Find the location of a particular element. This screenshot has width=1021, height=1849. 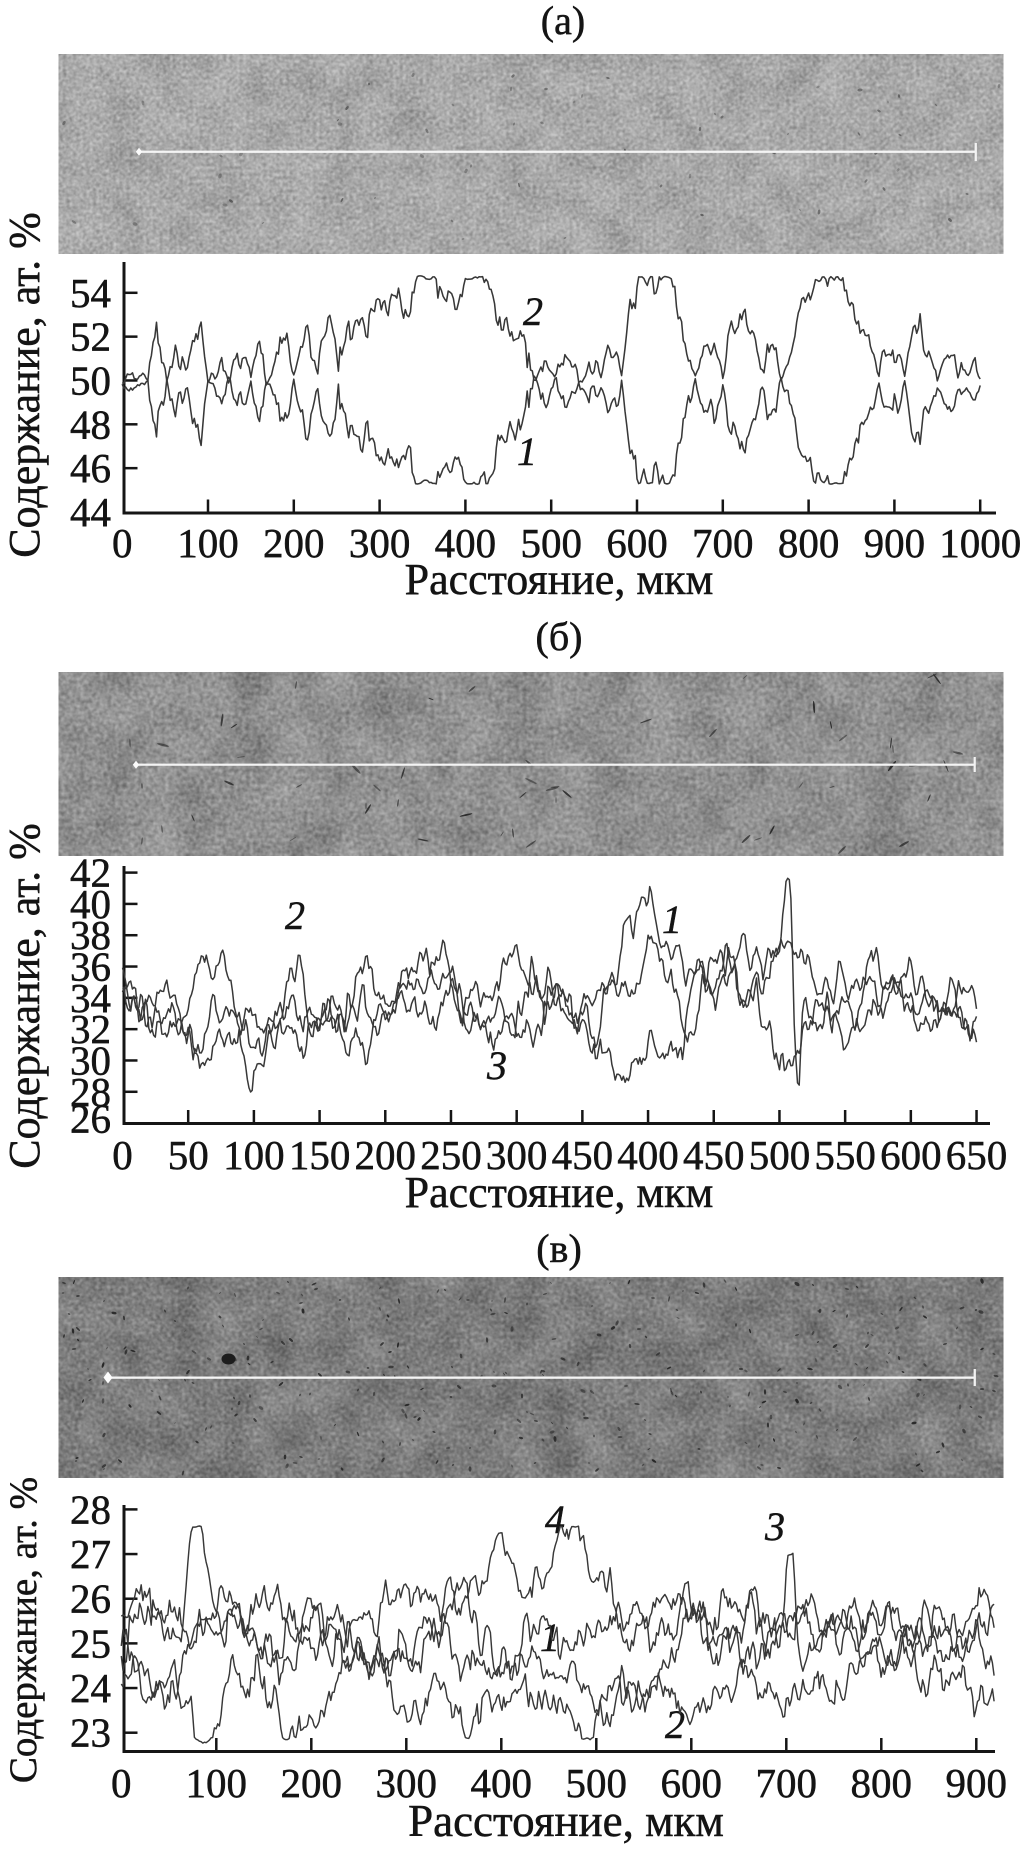

svg-text: 38 is located at coordinates (90, 935).